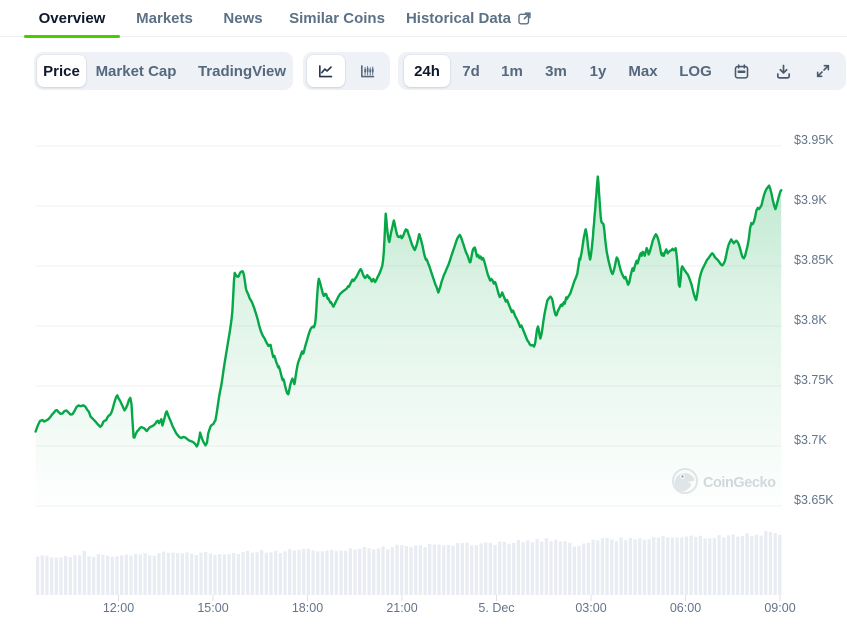 The image size is (847, 634). I want to click on range-24h-button: 24h, so click(427, 71).